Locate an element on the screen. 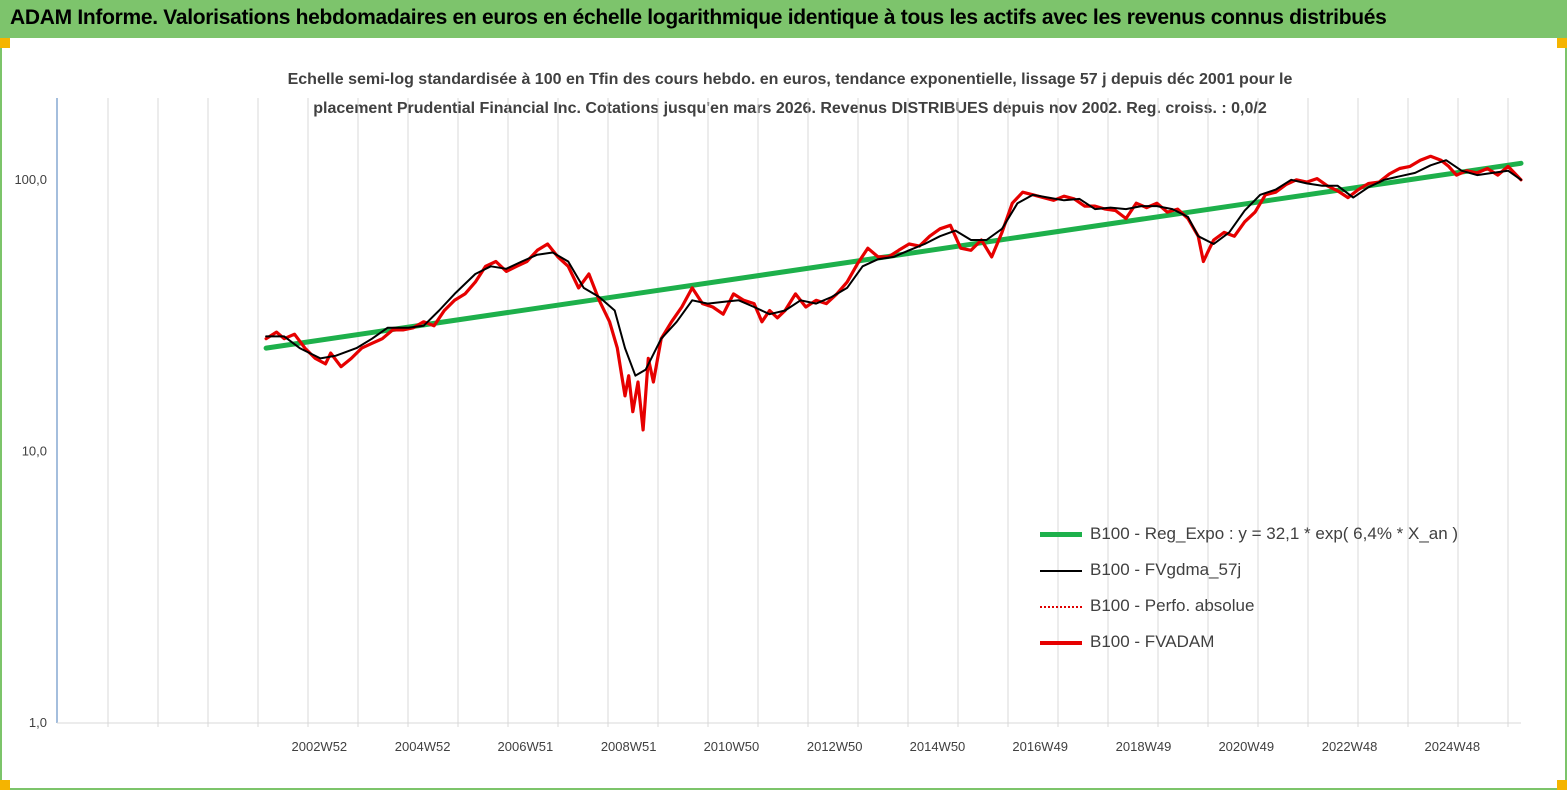  corner-marker-bottom-right is located at coordinates (1562, 785).